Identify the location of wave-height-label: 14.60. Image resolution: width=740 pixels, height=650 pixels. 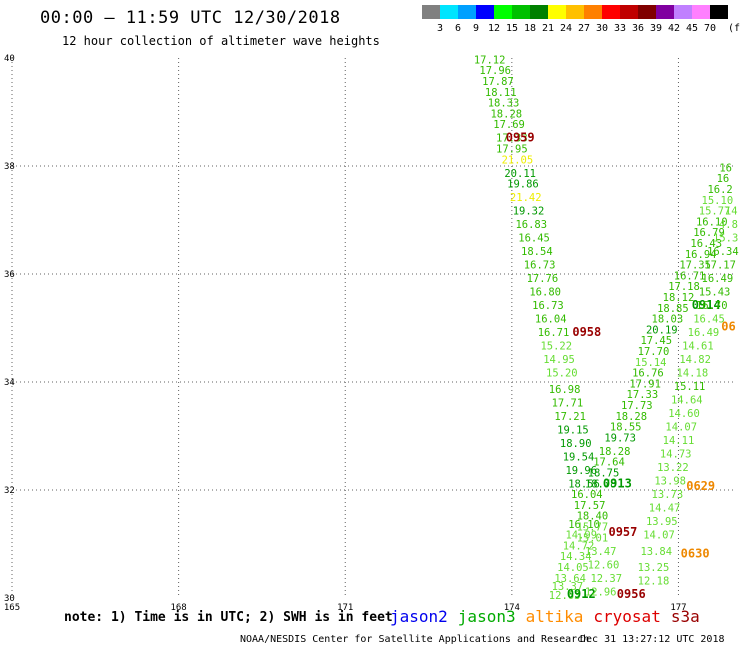
(684, 414).